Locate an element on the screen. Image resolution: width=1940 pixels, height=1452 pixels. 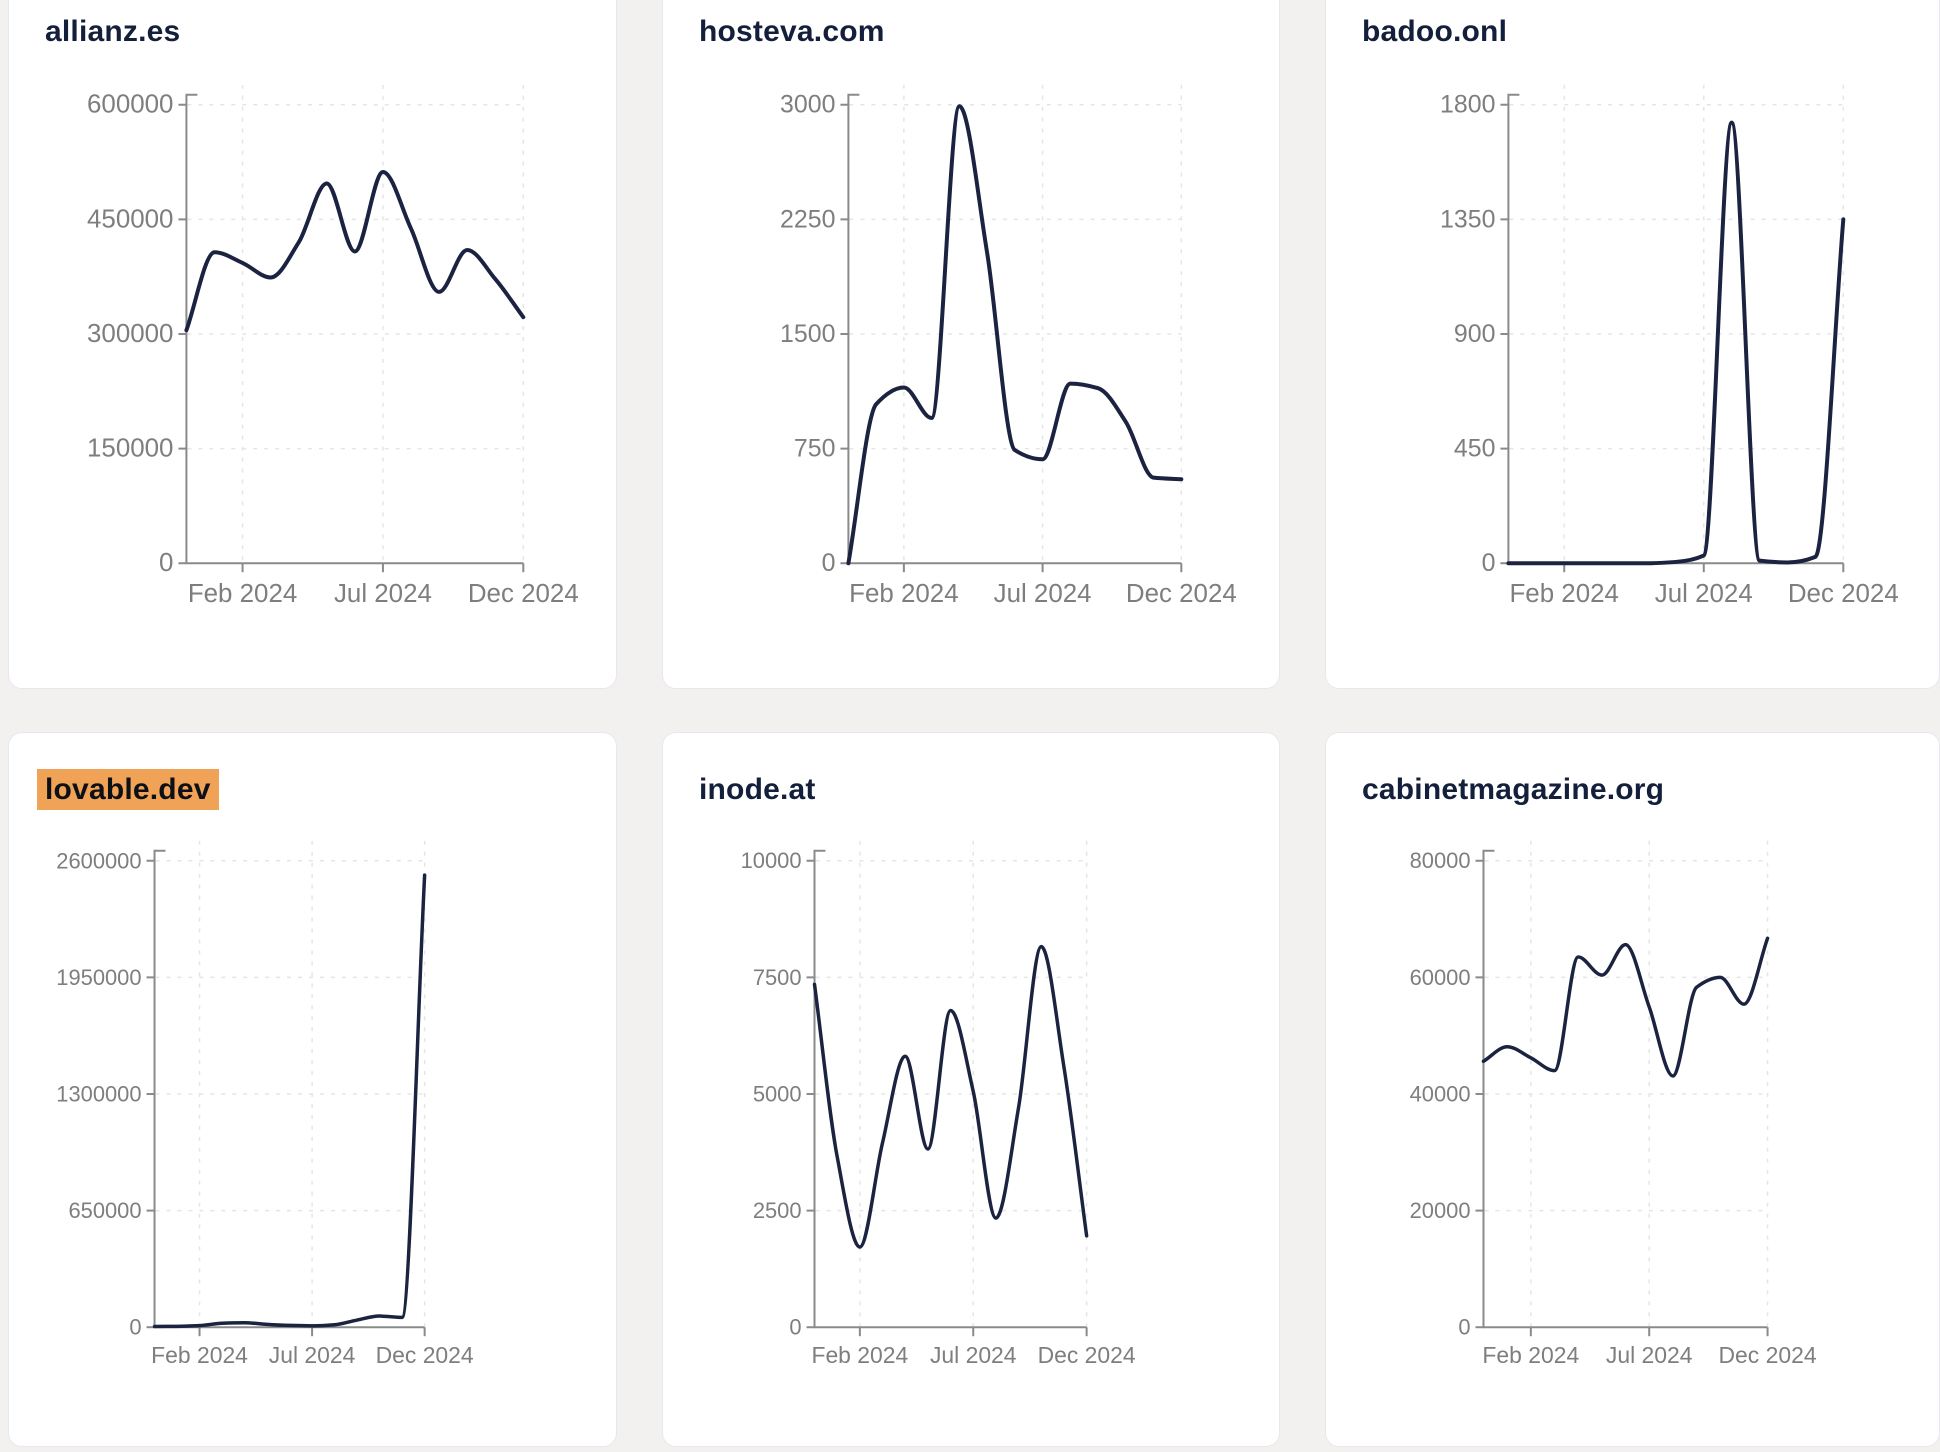
chart-title: hosteva.com is located at coordinates (792, 32).